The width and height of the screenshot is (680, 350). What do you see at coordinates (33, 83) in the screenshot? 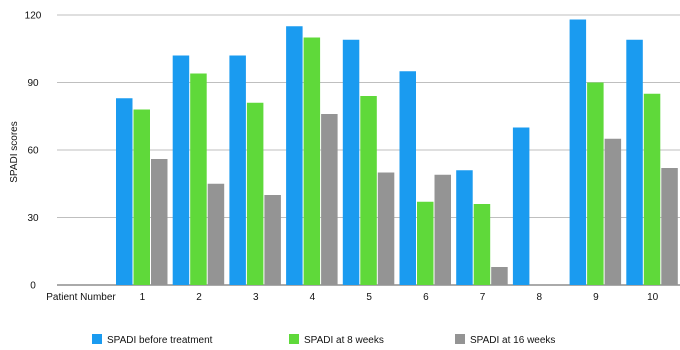
I see `y-tick-label: 90` at bounding box center [33, 83].